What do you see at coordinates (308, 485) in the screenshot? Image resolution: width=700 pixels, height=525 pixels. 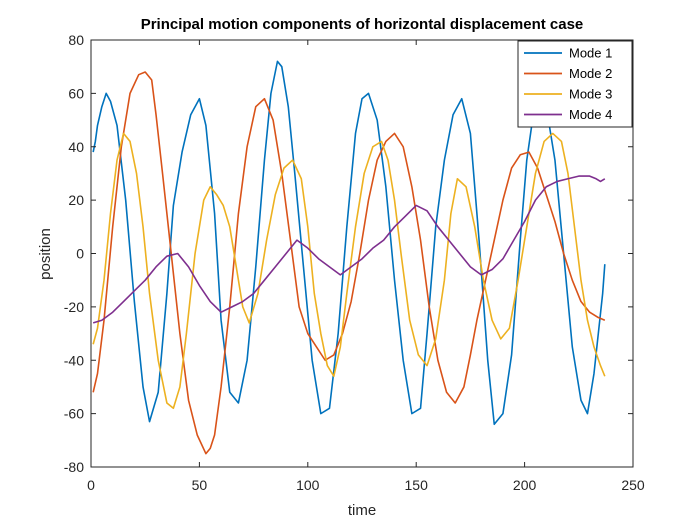 I see `x-tick-label: 100` at bounding box center [308, 485].